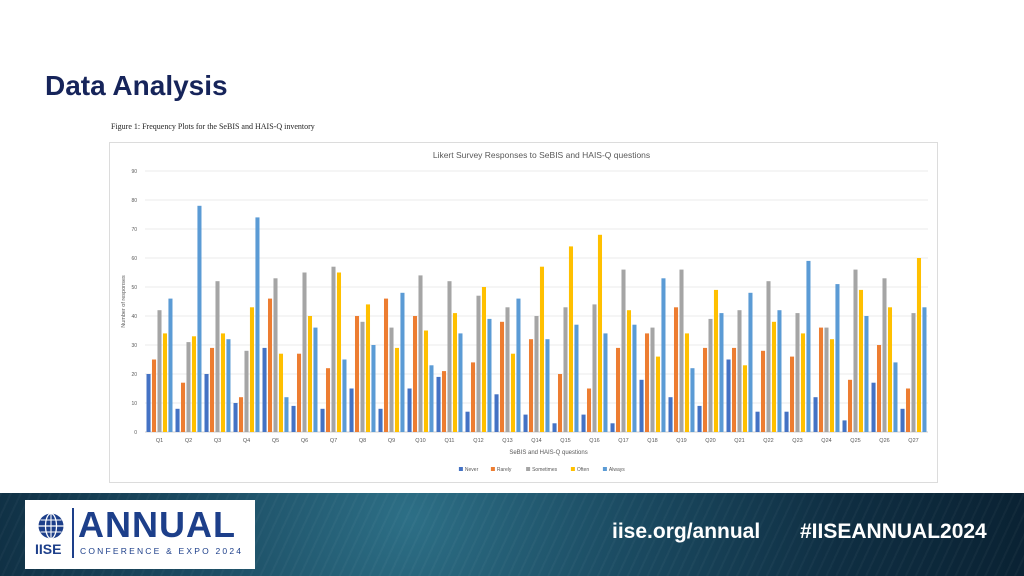 The image size is (1024, 576). Describe the element at coordinates (774, 376) in the screenshot. I see `bar-often-q22` at that location.